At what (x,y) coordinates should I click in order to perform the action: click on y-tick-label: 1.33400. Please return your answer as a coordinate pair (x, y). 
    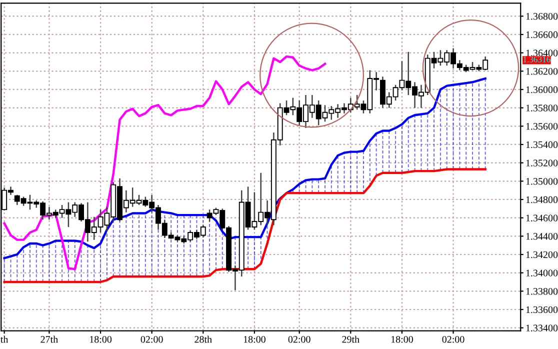
    Looking at the image, I should click on (542, 328).